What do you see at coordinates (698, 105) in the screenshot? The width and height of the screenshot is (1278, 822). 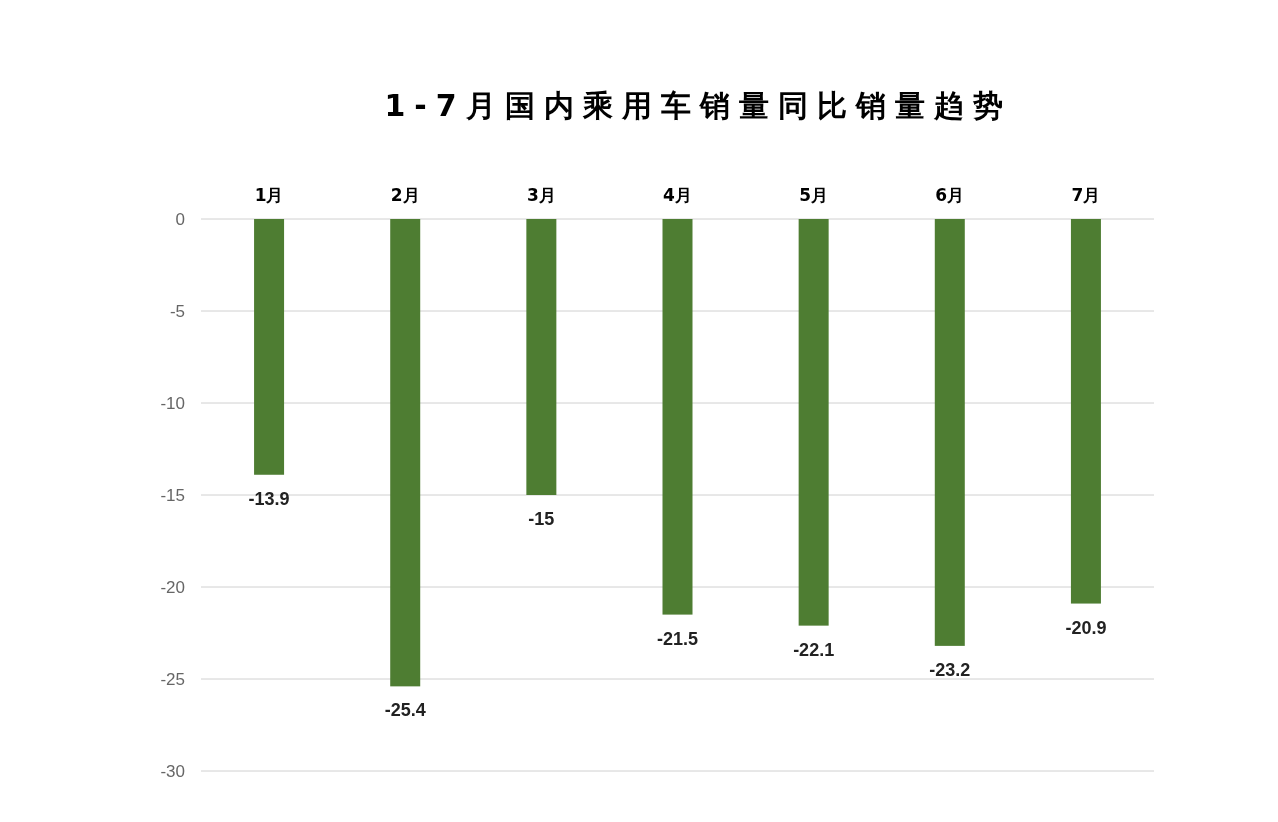 I see `chart-title: 1-7月国内乘用车销量同比销量趋势` at bounding box center [698, 105].